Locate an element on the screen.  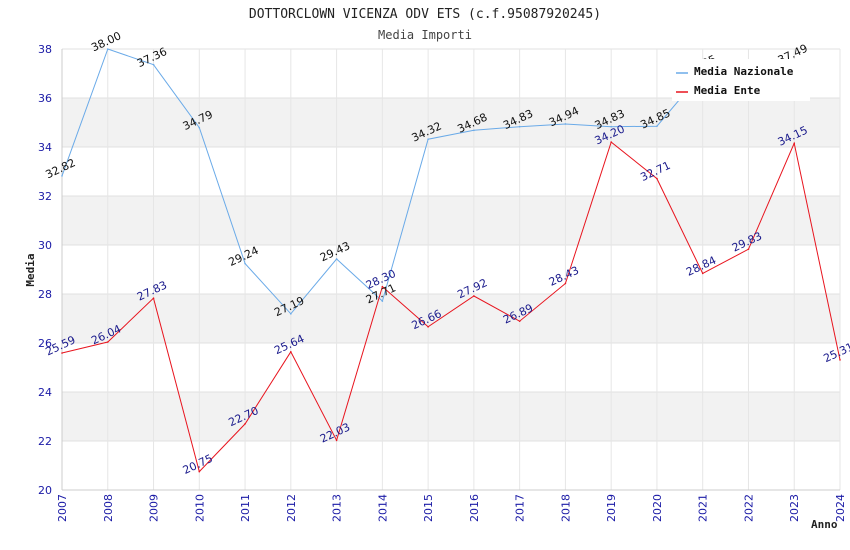
x-tick-label: 2007 is located at coordinates (62, 508).